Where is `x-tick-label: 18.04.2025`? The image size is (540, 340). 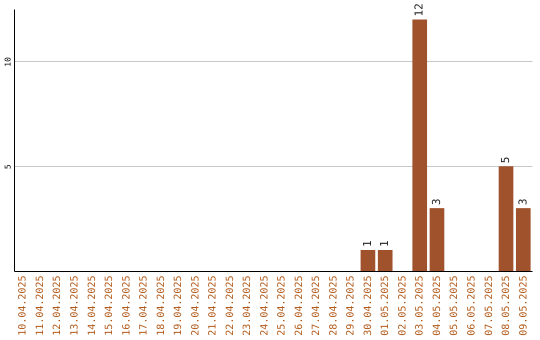 x-tick-label: 18.04.2025 is located at coordinates (161, 306).